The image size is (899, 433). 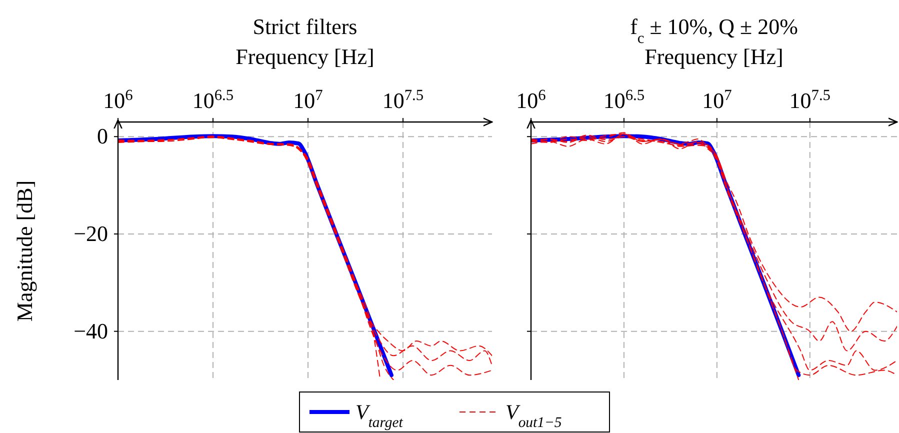 I want to click on y-axis-title: Magnitude [dB], so click(x=24, y=251).